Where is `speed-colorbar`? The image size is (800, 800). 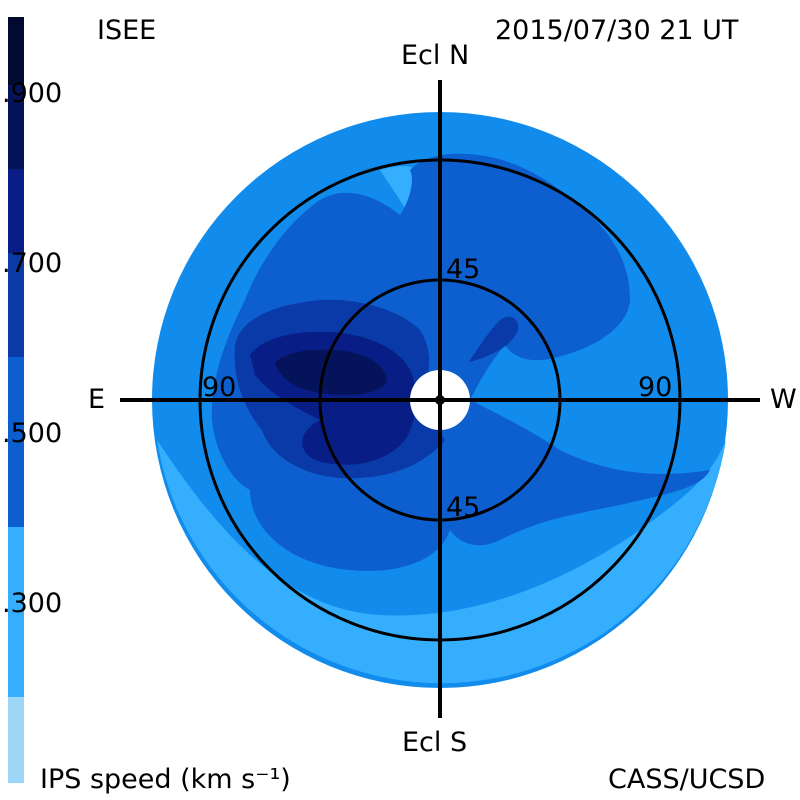 speed-colorbar is located at coordinates (16, 400).